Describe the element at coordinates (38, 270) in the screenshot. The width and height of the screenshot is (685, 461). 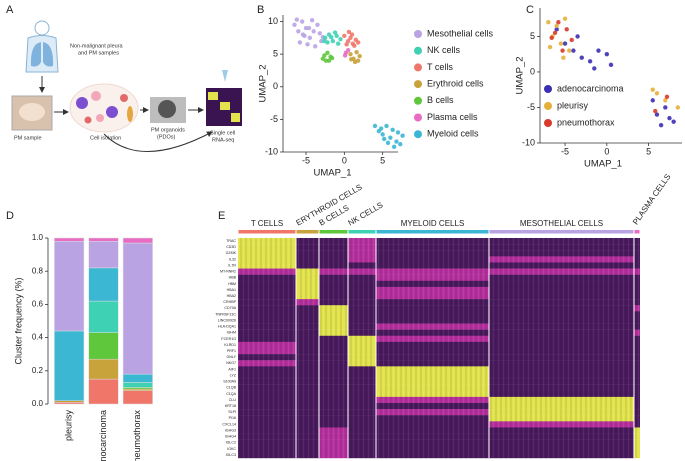
I see `y-tick-label: 0.8` at that location.